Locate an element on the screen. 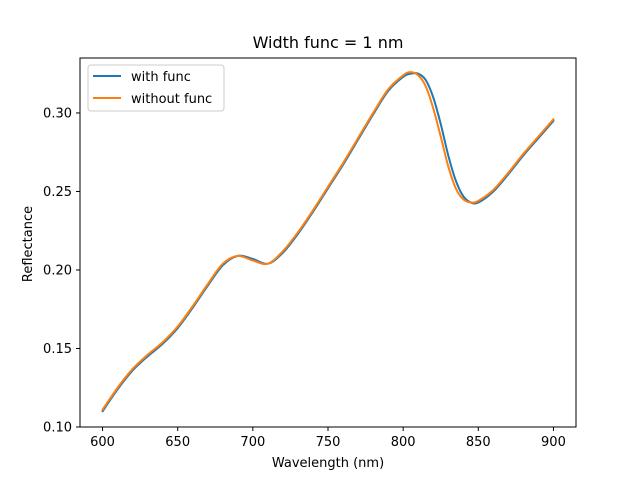 This screenshot has width=640, height=480. y-tick-label: 0.25 is located at coordinates (57, 192).